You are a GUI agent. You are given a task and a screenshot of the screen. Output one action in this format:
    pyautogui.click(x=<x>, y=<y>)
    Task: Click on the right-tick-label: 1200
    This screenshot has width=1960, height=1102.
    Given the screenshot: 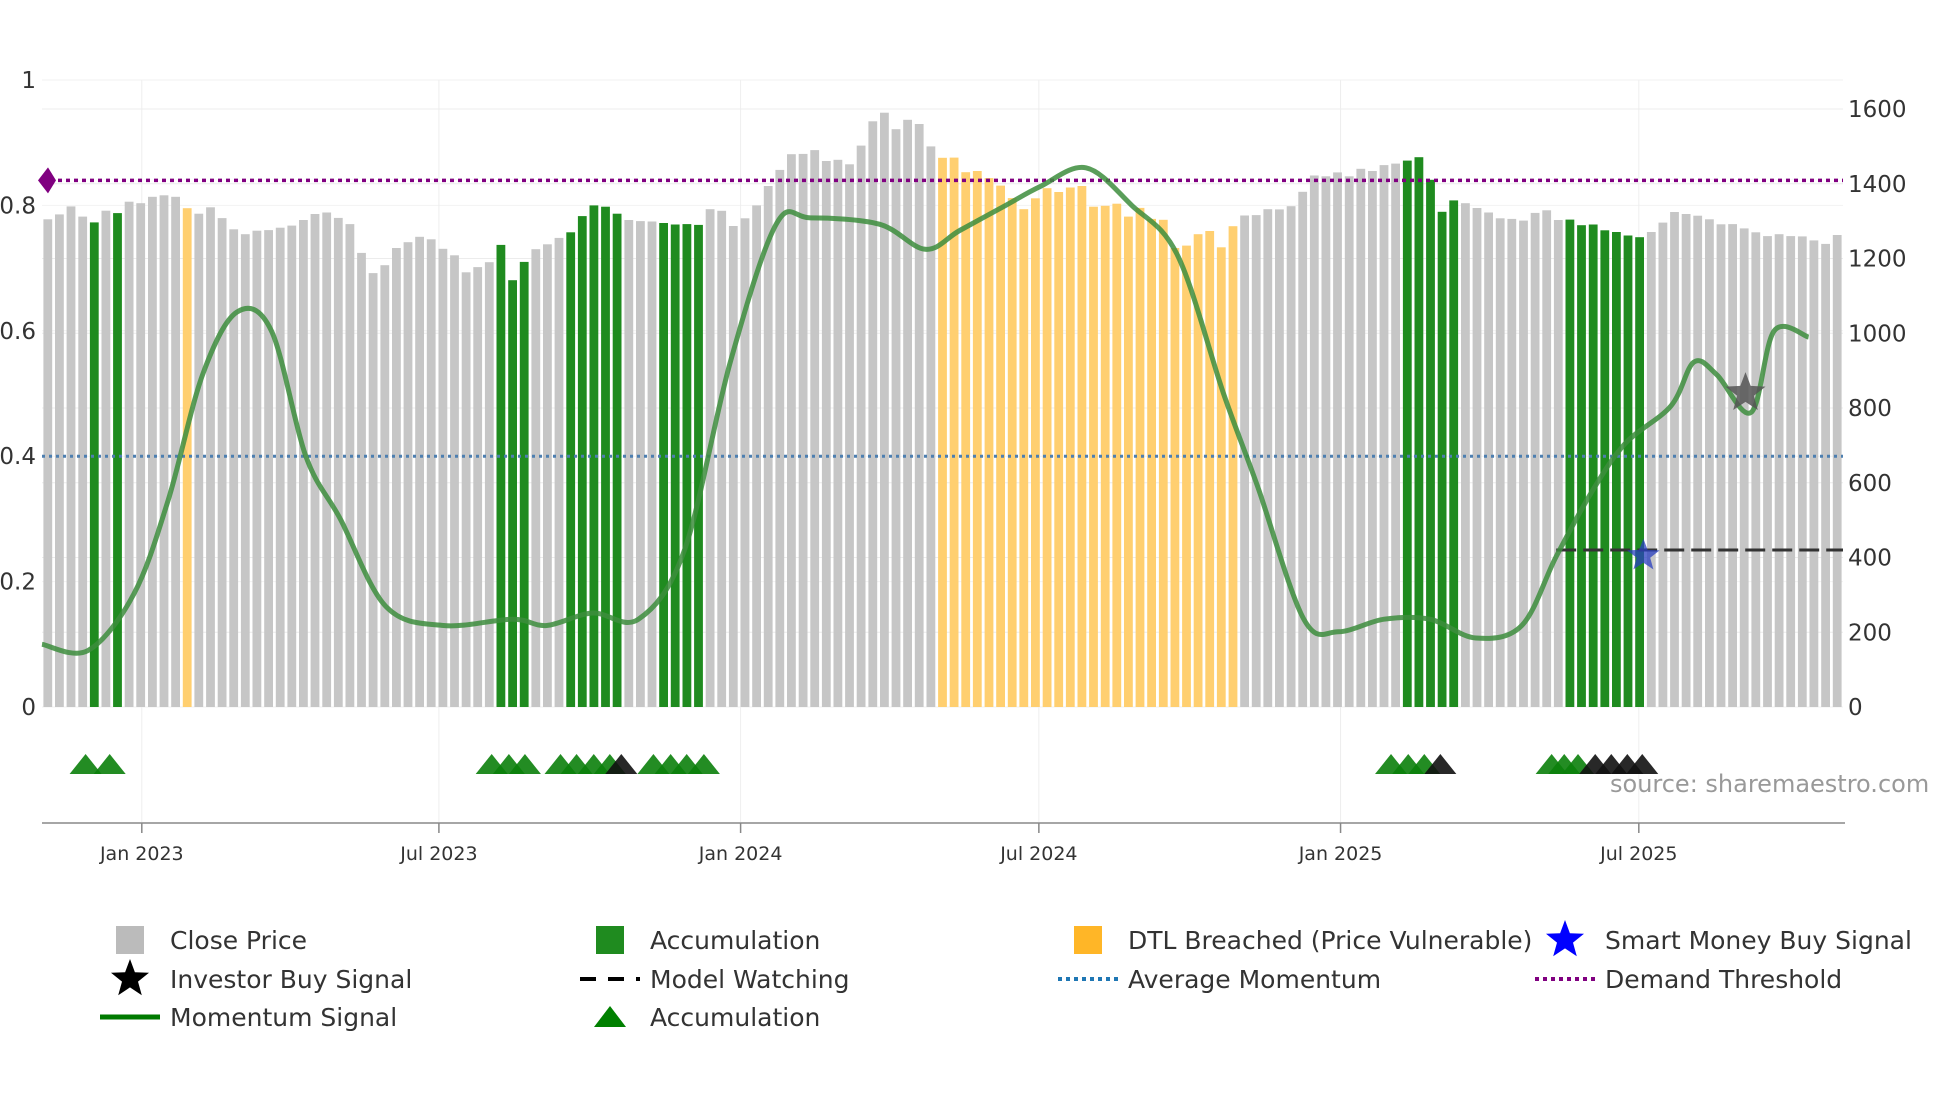 What is the action you would take?
    pyautogui.click(x=1877, y=260)
    